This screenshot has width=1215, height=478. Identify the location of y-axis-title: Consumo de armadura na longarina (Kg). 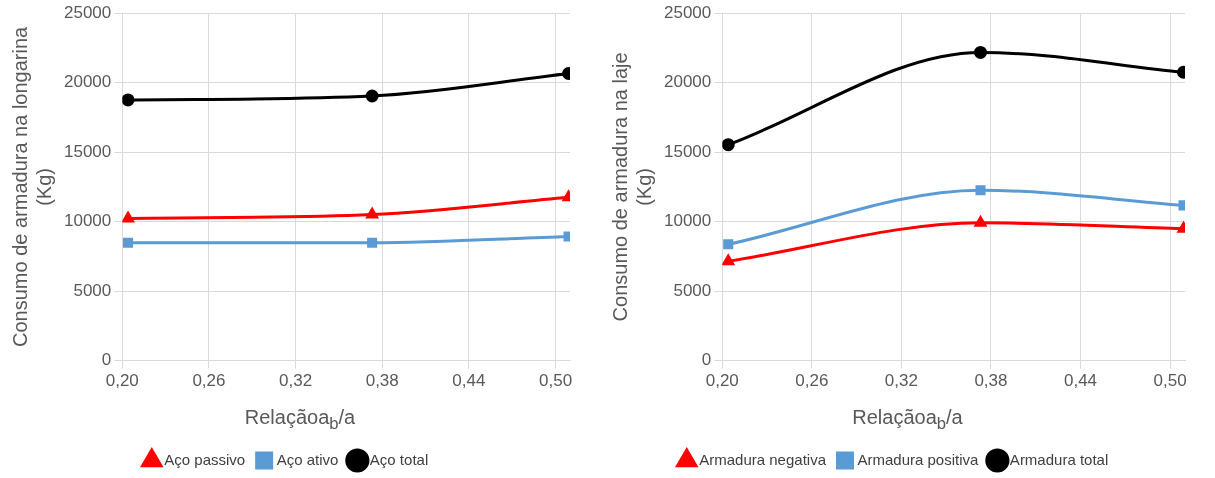
(31, 186).